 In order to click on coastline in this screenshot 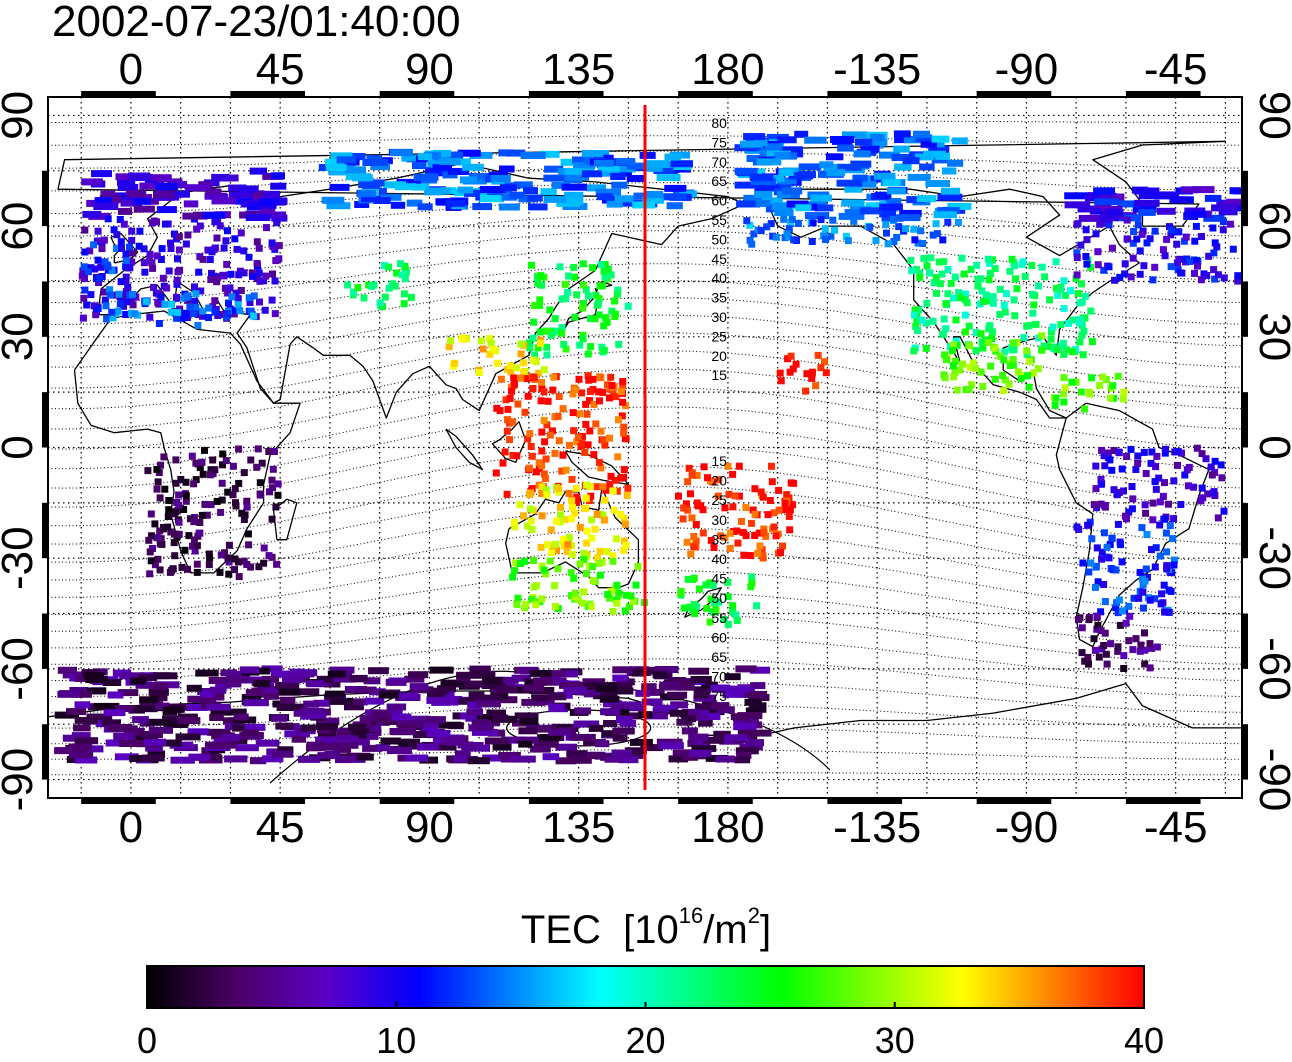, I will do `click(464, 449)`.